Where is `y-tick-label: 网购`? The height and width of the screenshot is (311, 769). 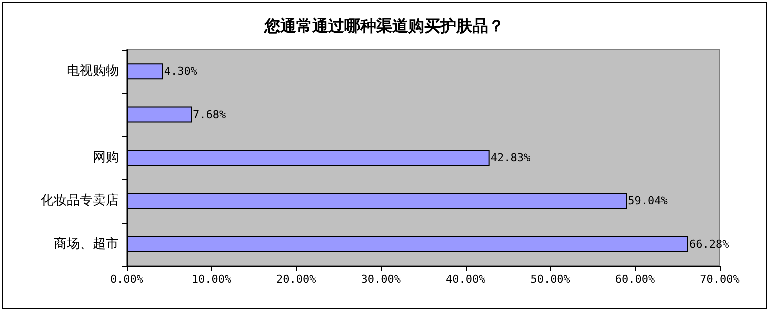 y-tick-label: 网购 is located at coordinates (106, 158).